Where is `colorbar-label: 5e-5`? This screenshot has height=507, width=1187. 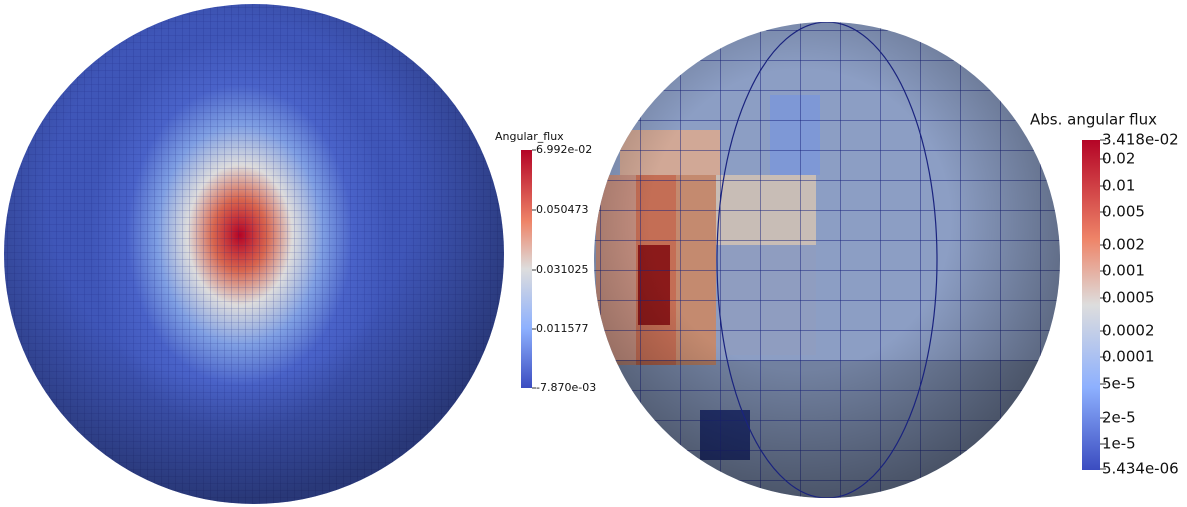 colorbar-label: 5e-5 is located at coordinates (1119, 384).